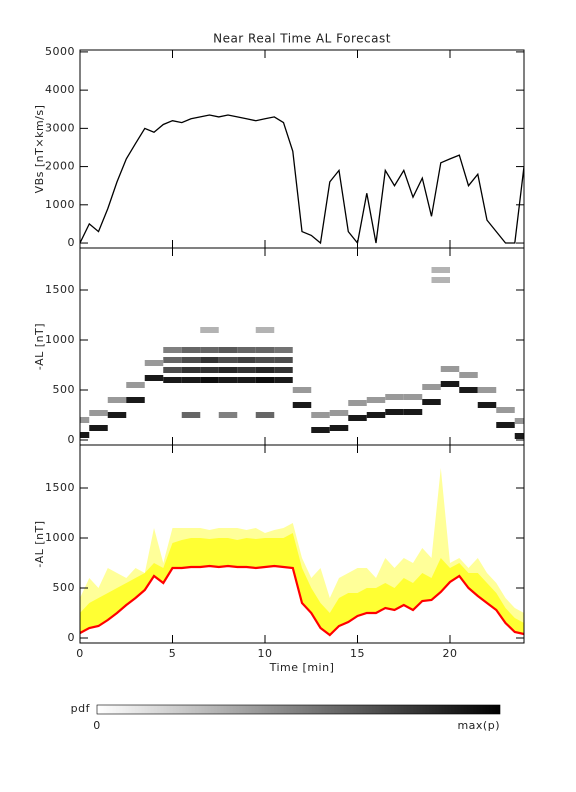 The image size is (576, 792). What do you see at coordinates (97, 725) in the screenshot?
I see `colorbar-min: 0` at bounding box center [97, 725].